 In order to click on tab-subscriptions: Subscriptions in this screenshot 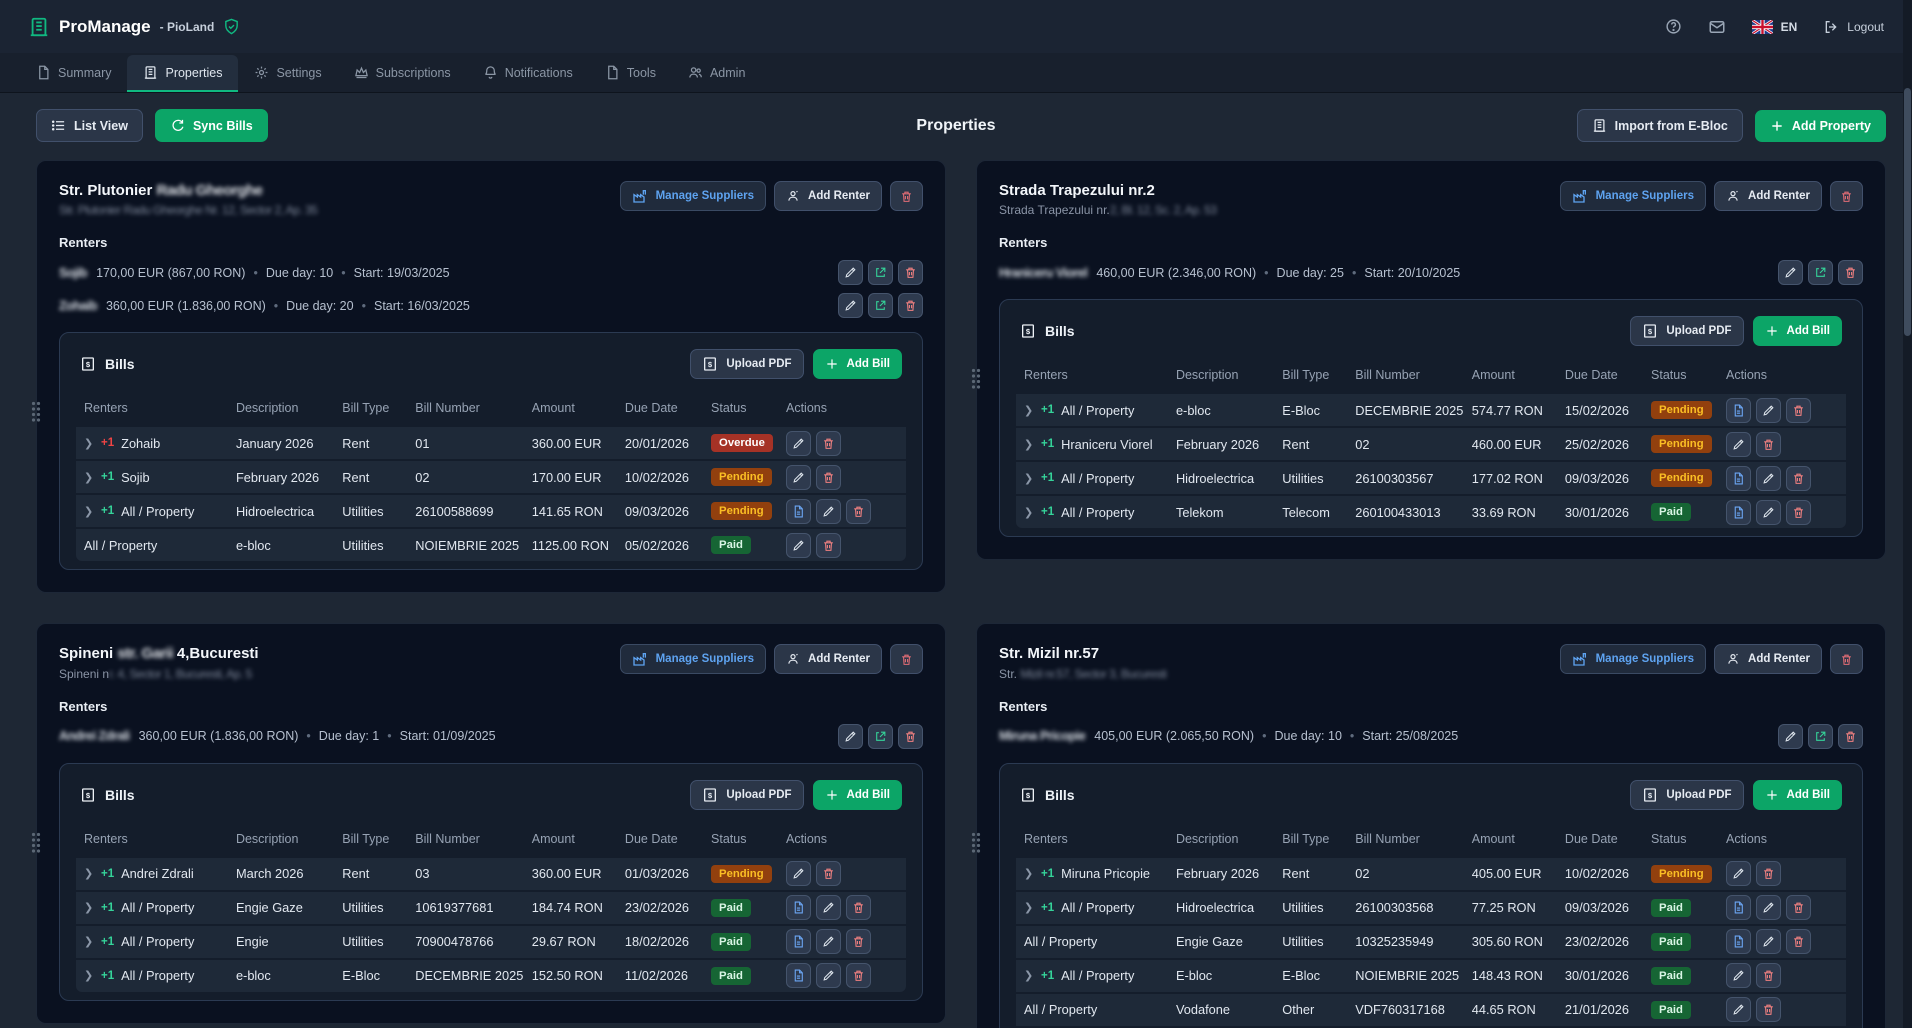, I will do `click(402, 73)`.